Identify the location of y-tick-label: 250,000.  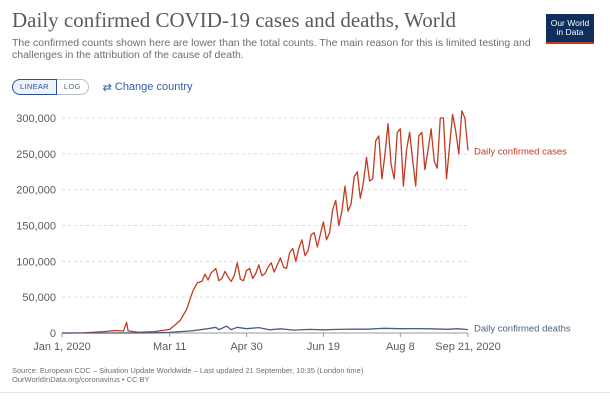
(36, 155).